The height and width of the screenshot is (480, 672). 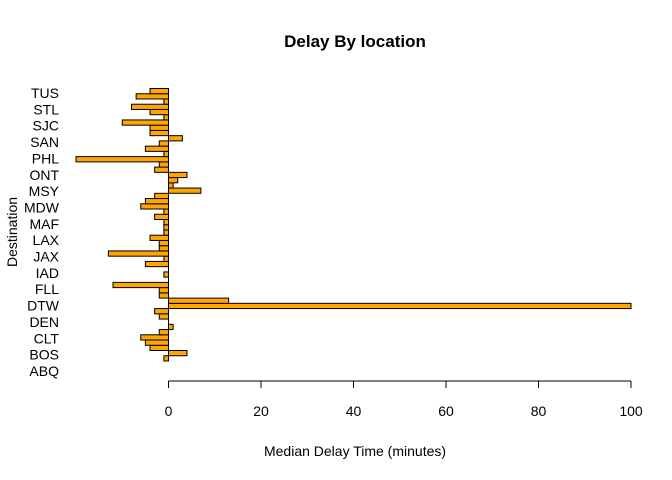 What do you see at coordinates (46, 126) in the screenshot?
I see `y-category-label: SJC` at bounding box center [46, 126].